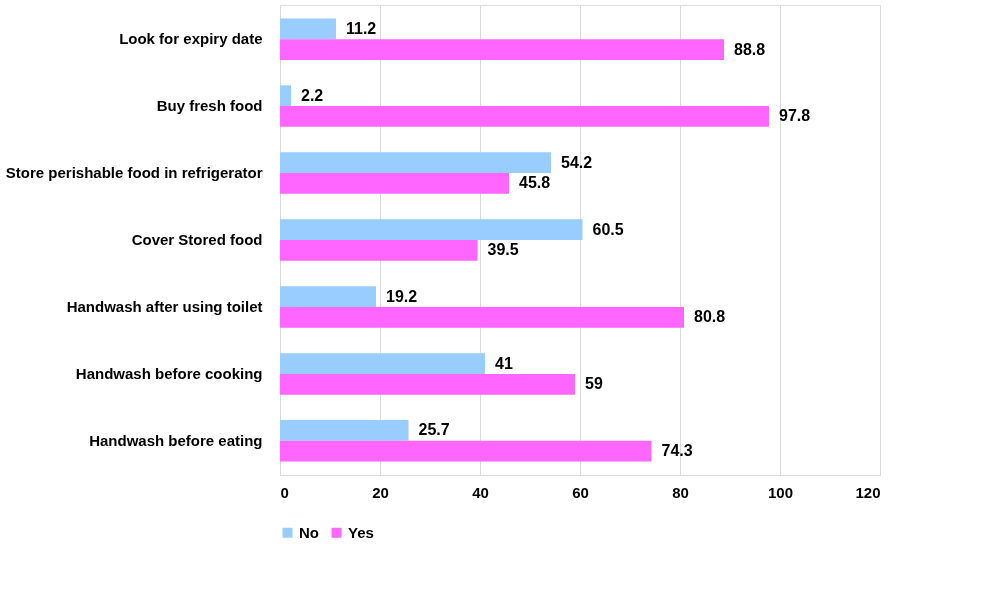 The height and width of the screenshot is (602, 1008). Describe the element at coordinates (284, 492) in the screenshot. I see `x-tick-label: 0` at that location.